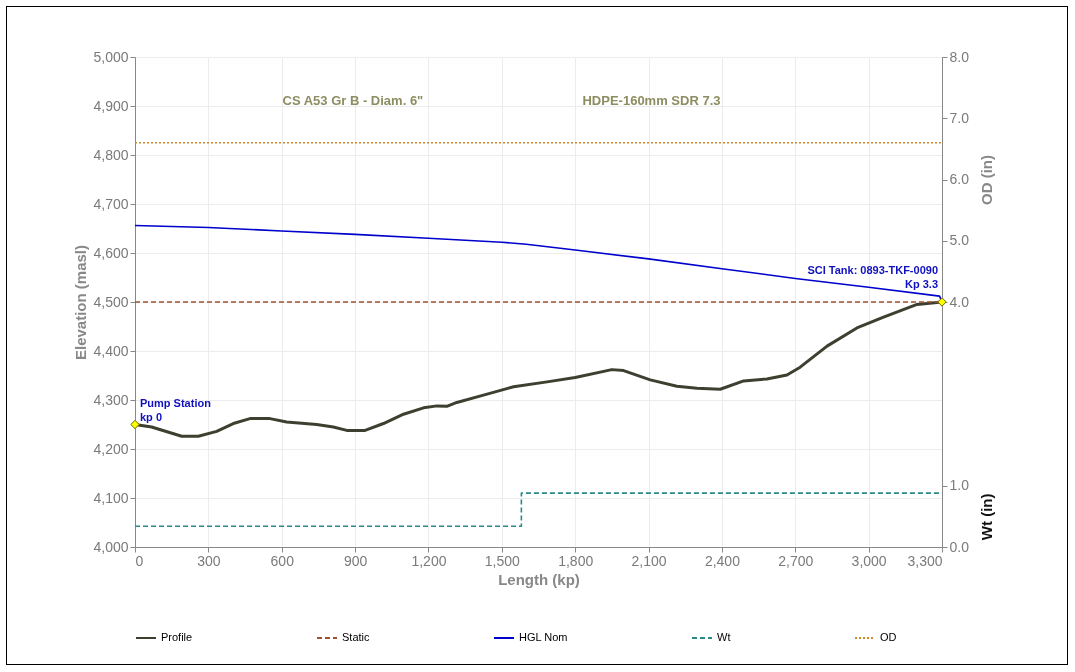 The width and height of the screenshot is (1075, 672). Describe the element at coordinates (209, 560) in the screenshot. I see `x-tick-label: 300` at that location.